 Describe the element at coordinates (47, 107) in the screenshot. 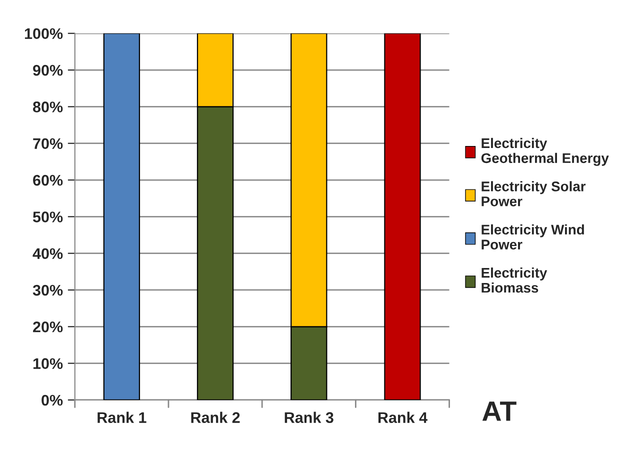

I see `y-tick-label: 80%` at that location.